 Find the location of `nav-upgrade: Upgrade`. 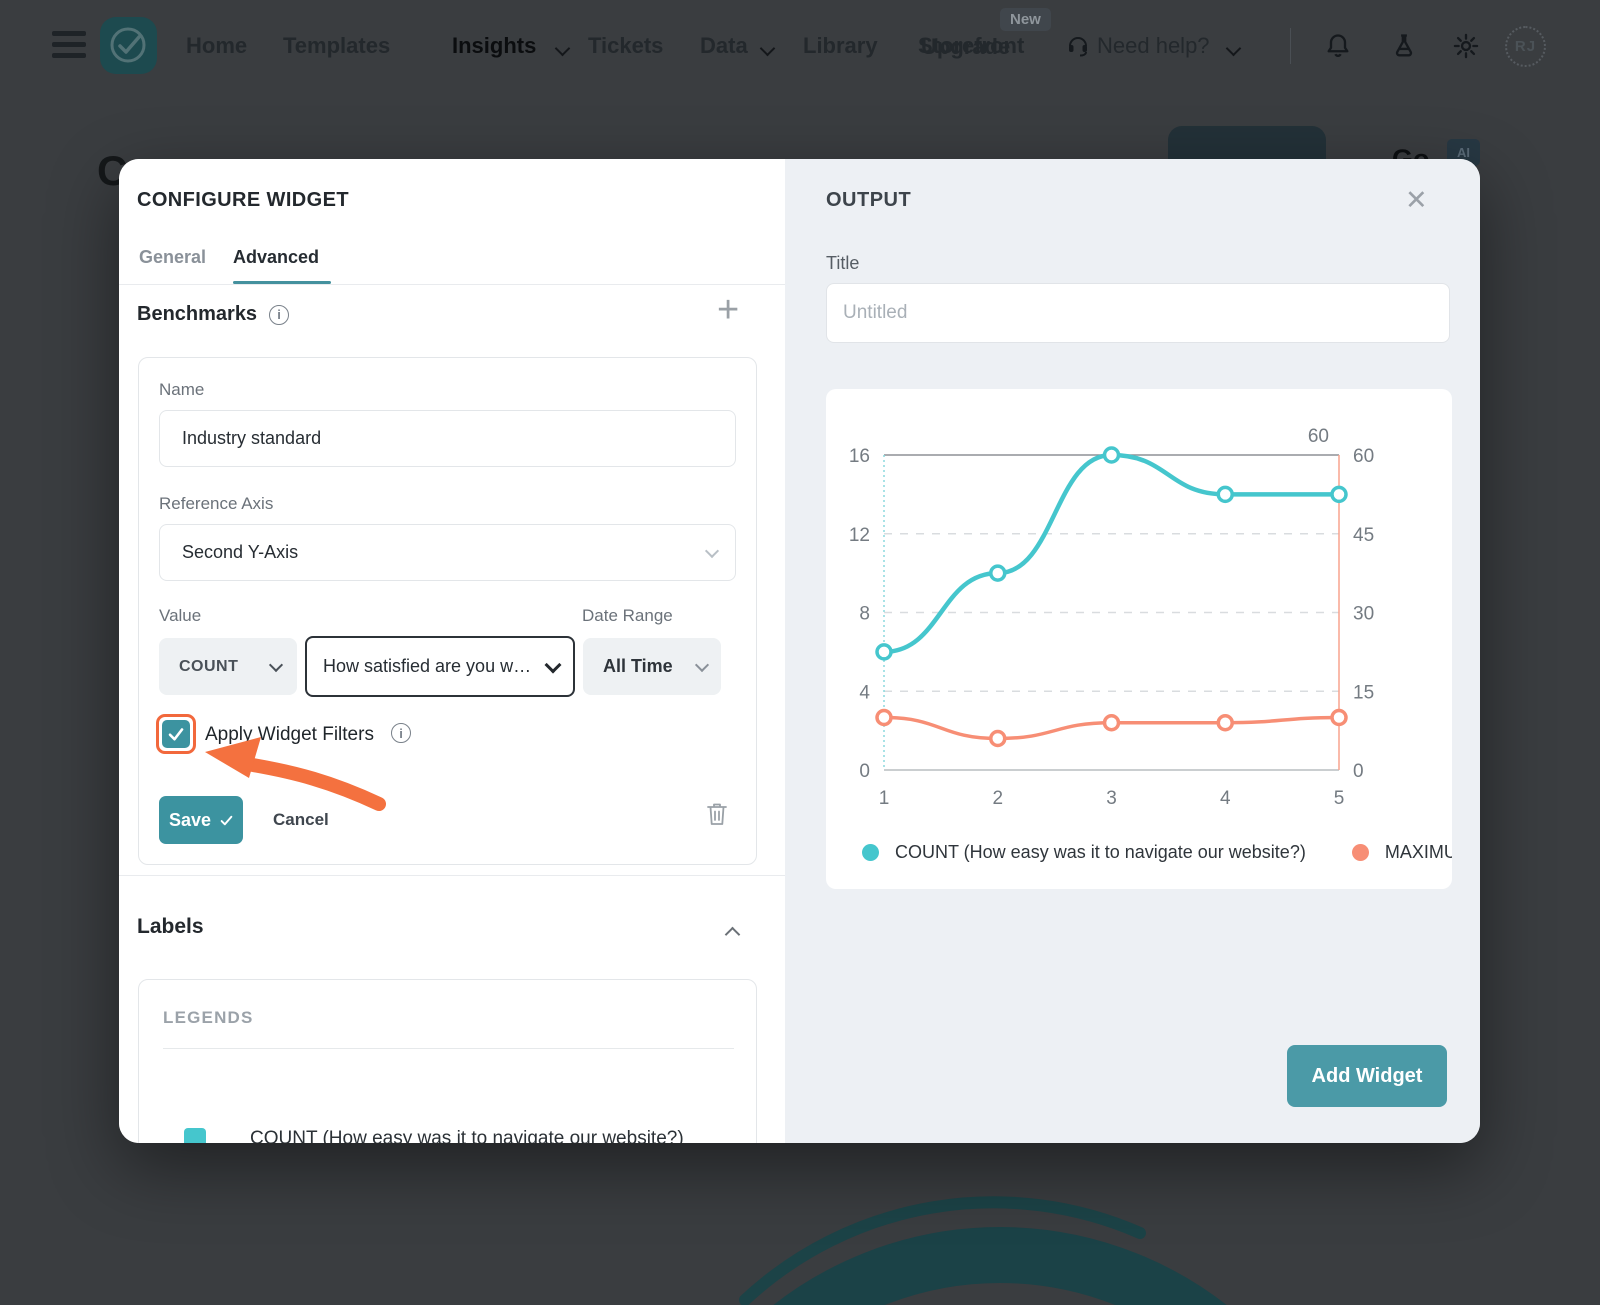

nav-upgrade: Upgrade is located at coordinates (966, 46).